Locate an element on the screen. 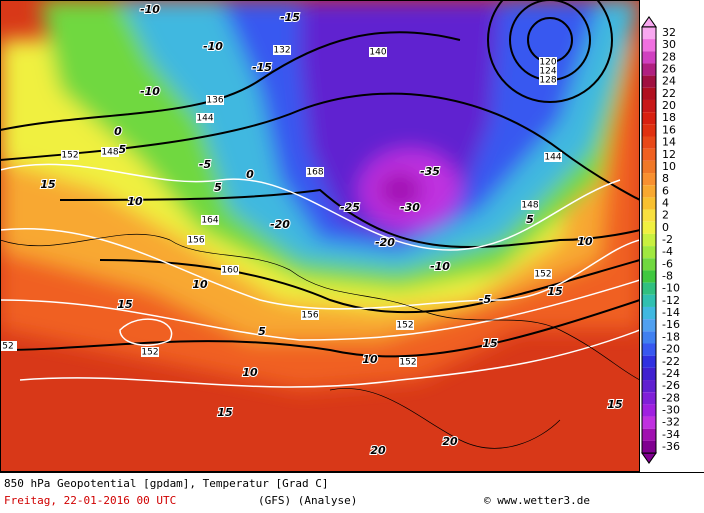 This screenshot has width=704, height=513. scale-label: 16 is located at coordinates (669, 129).